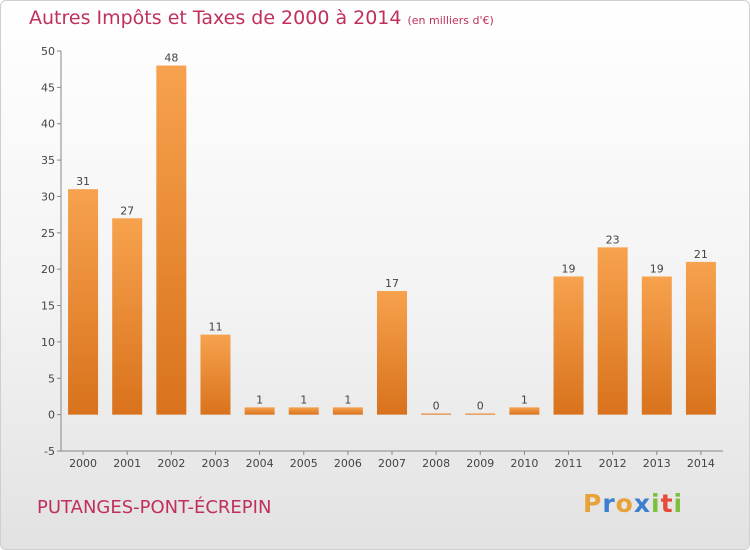  Describe the element at coordinates (48, 269) in the screenshot. I see `y-tick-label: 20` at that location.